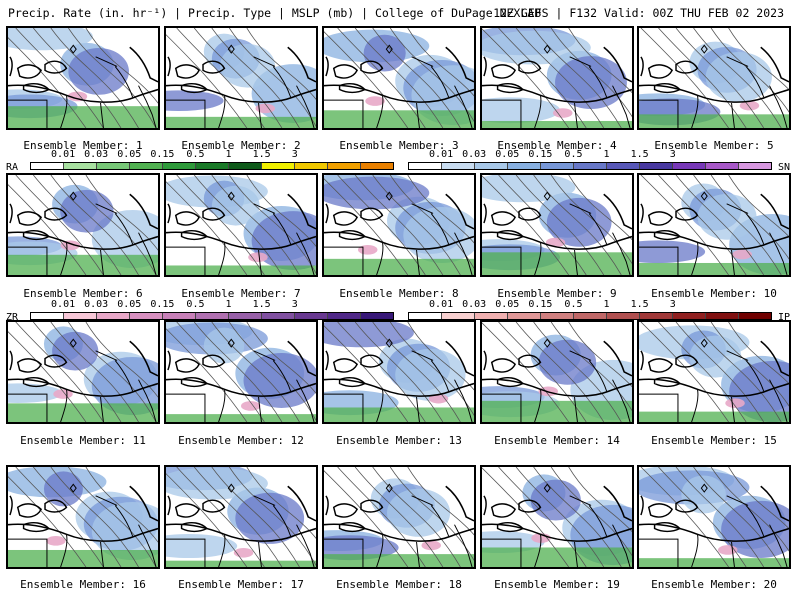 Image resolution: width=800 pixels, height=600 pixels. Describe the element at coordinates (83, 584) in the screenshot. I see `ensemble-member-label: Ensemble Member: 16` at that location.